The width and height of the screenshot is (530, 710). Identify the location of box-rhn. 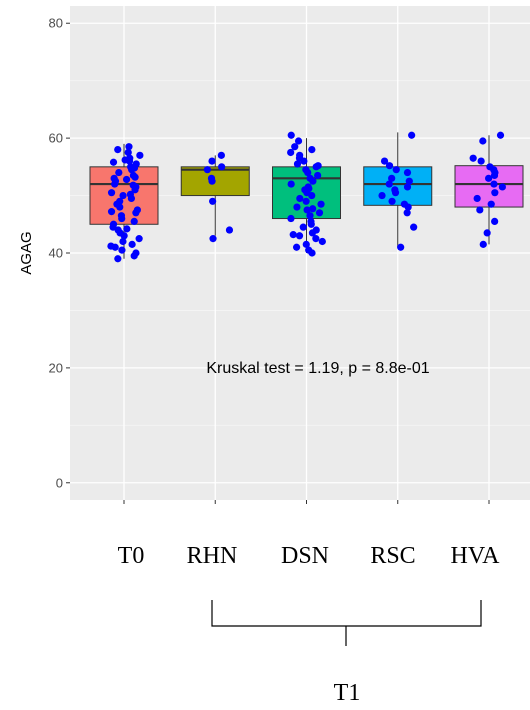
(215, 195).